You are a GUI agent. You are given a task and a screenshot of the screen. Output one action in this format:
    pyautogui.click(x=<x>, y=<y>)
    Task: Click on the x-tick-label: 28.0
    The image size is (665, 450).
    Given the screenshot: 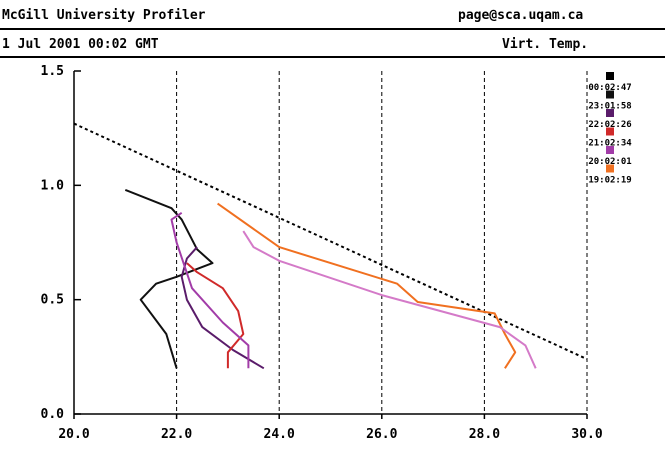 What is the action you would take?
    pyautogui.click(x=484, y=434)
    